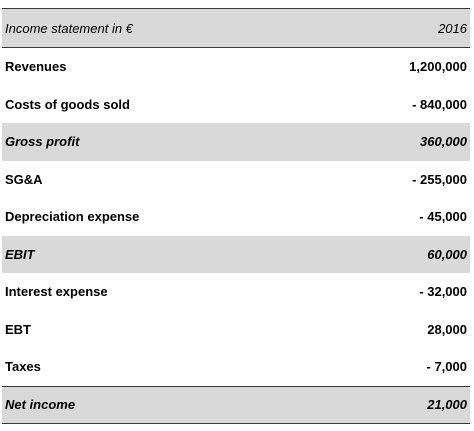  Describe the element at coordinates (447, 254) in the screenshot. I see `row-value: 60,000` at that location.